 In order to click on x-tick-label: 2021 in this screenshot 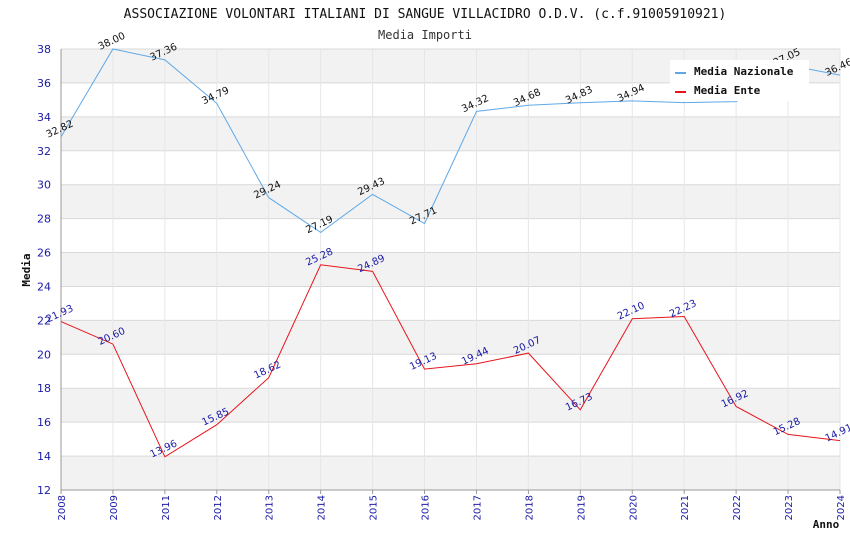, I will do `click(685, 507)`.